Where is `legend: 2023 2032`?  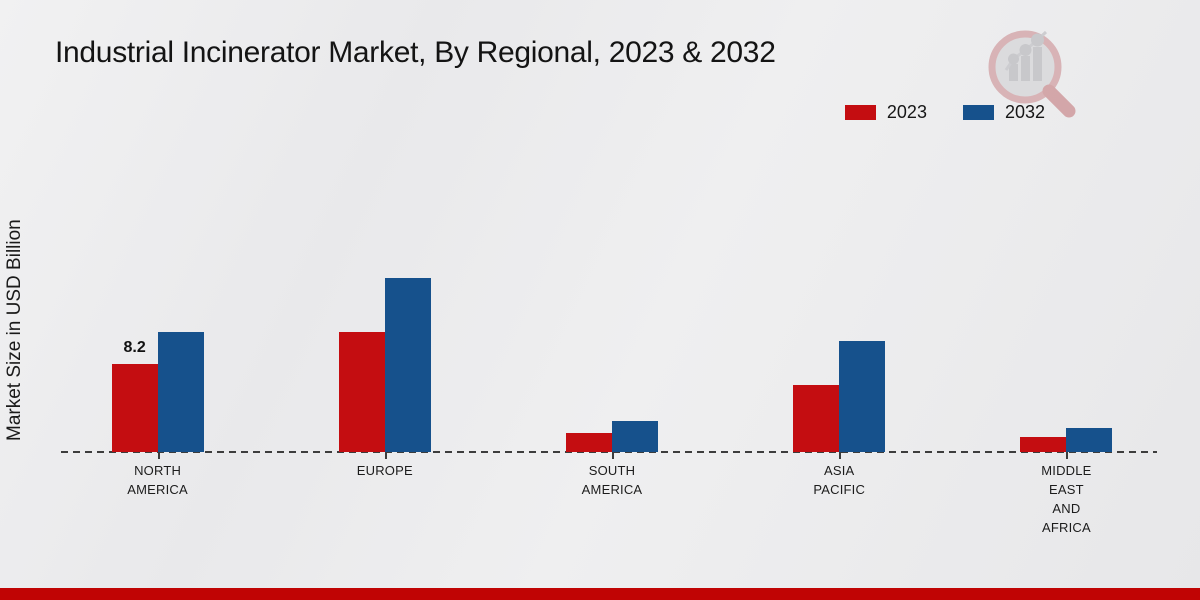 legend: 2023 2032 is located at coordinates (944, 112).